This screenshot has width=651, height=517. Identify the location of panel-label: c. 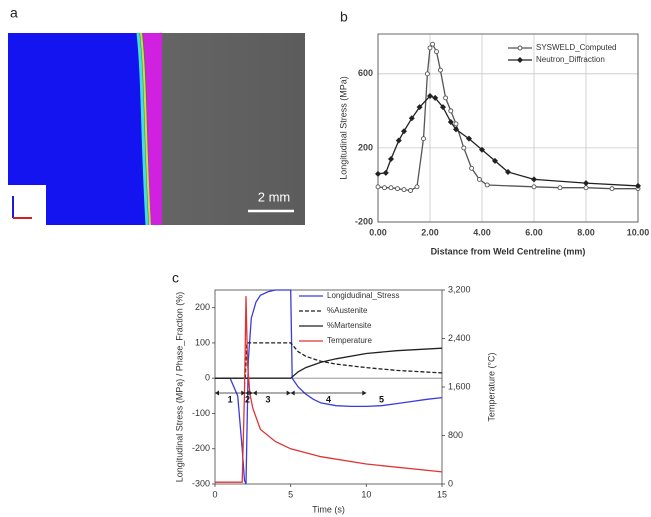
(175, 278).